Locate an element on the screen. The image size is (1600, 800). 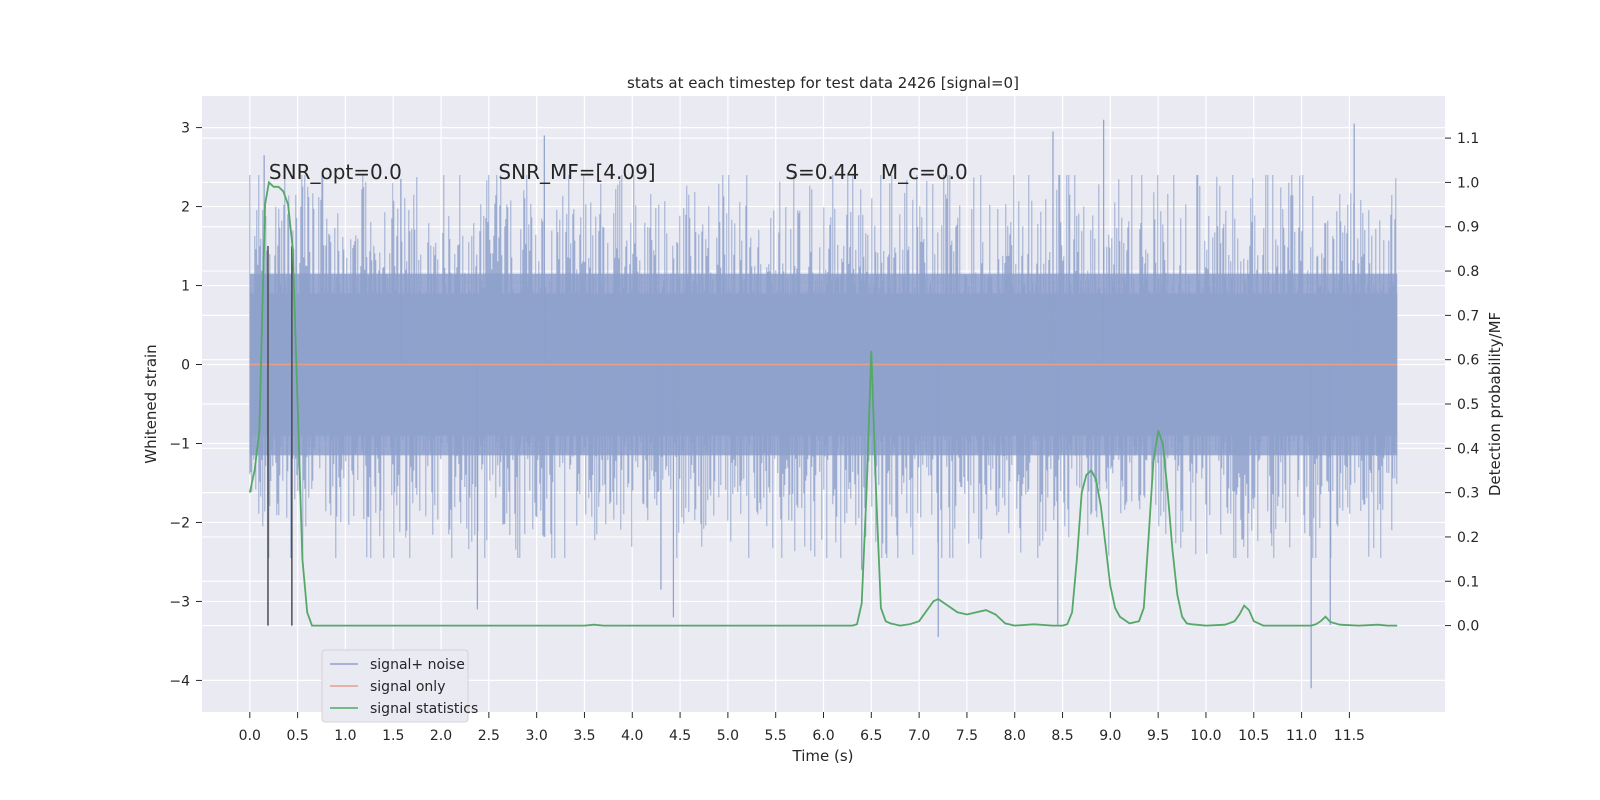
x-tick-label: 5.5 is located at coordinates (776, 736).